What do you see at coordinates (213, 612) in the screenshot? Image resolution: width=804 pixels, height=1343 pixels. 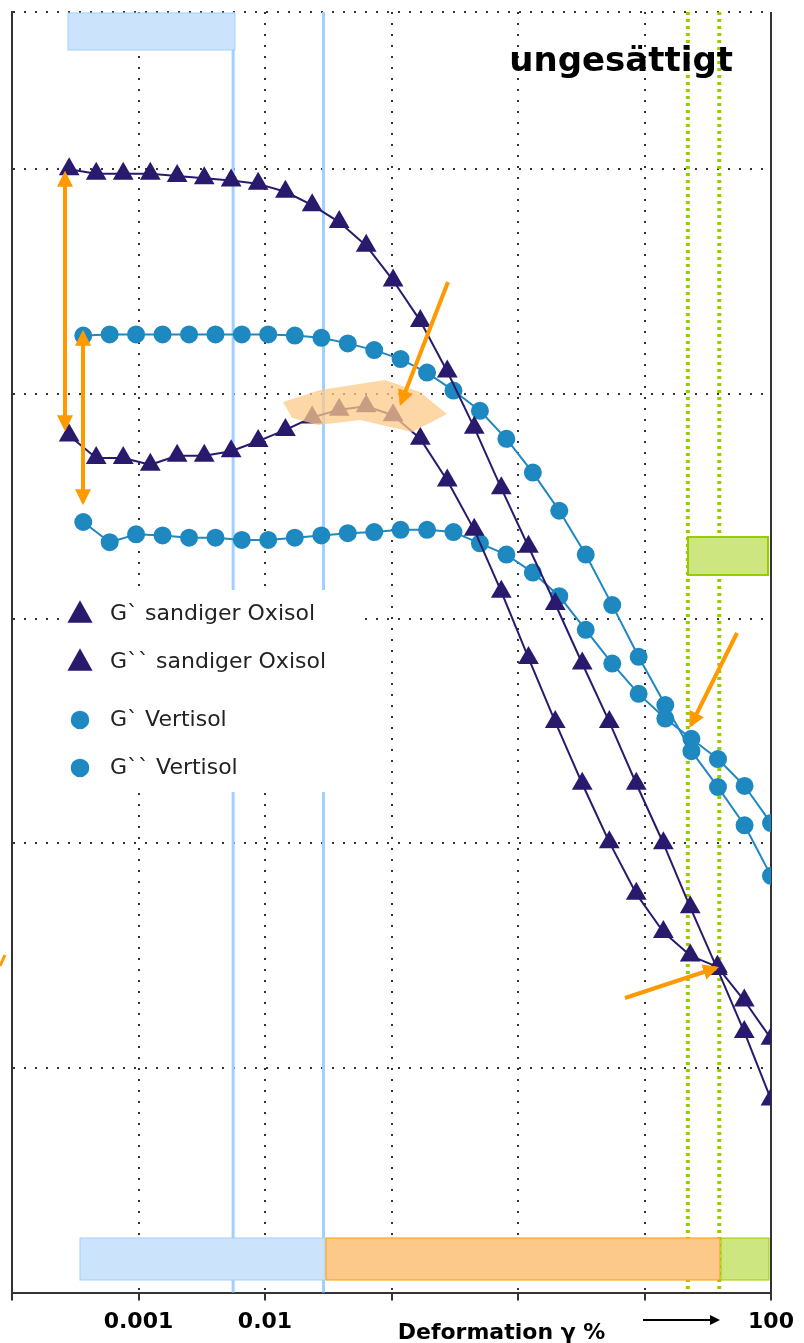 I see `legend-label: G` sandiger Oxisol` at bounding box center [213, 612].